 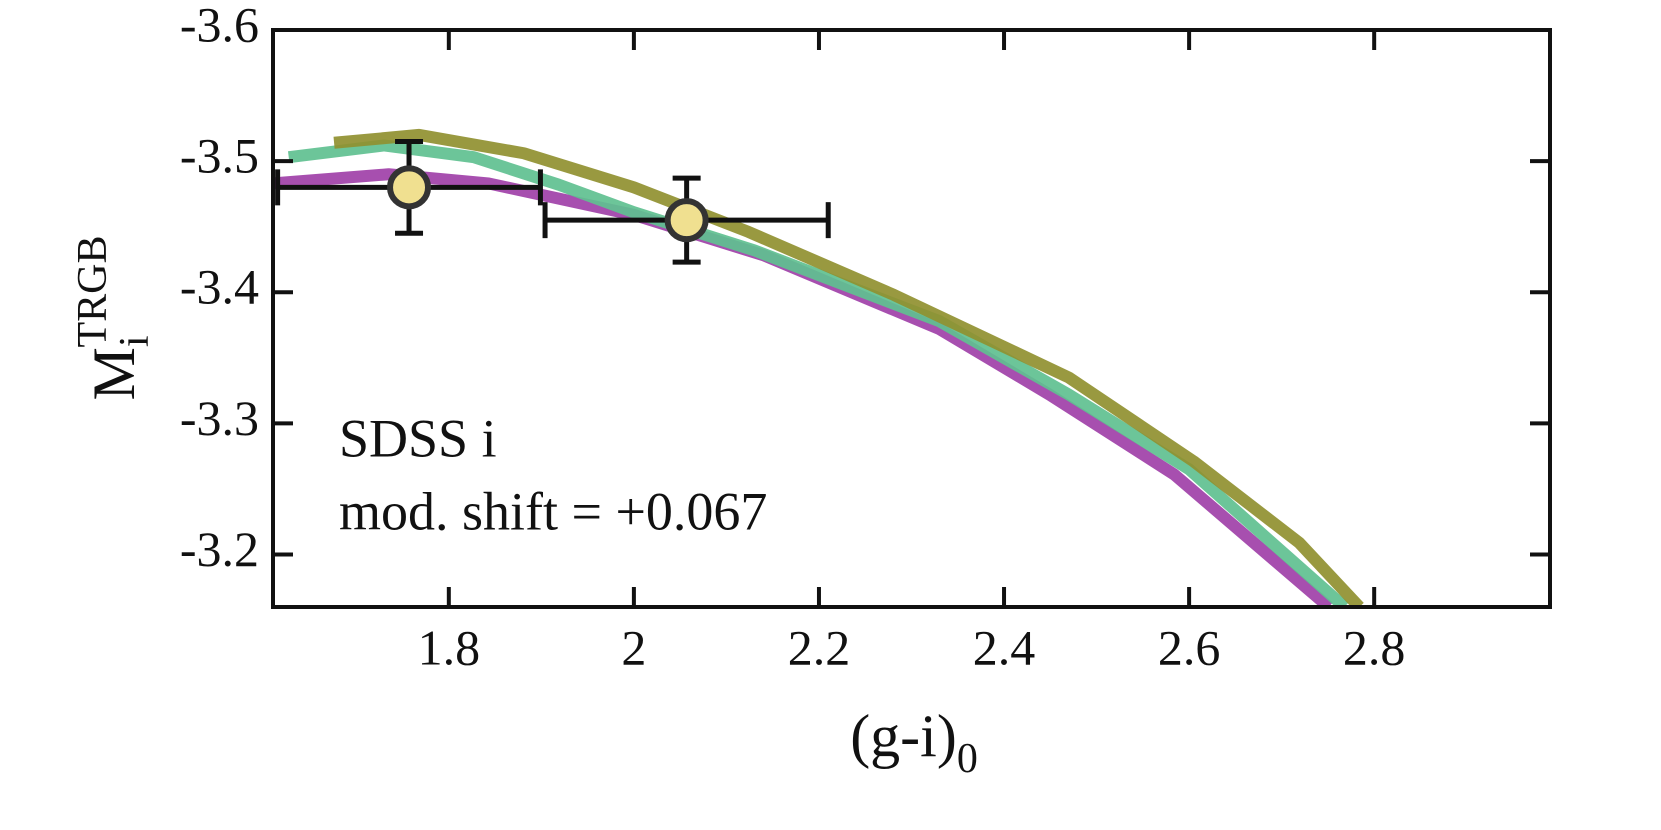 What do you see at coordinates (449, 647) in the screenshot?
I see `x-tick-label: 1.8` at bounding box center [449, 647].